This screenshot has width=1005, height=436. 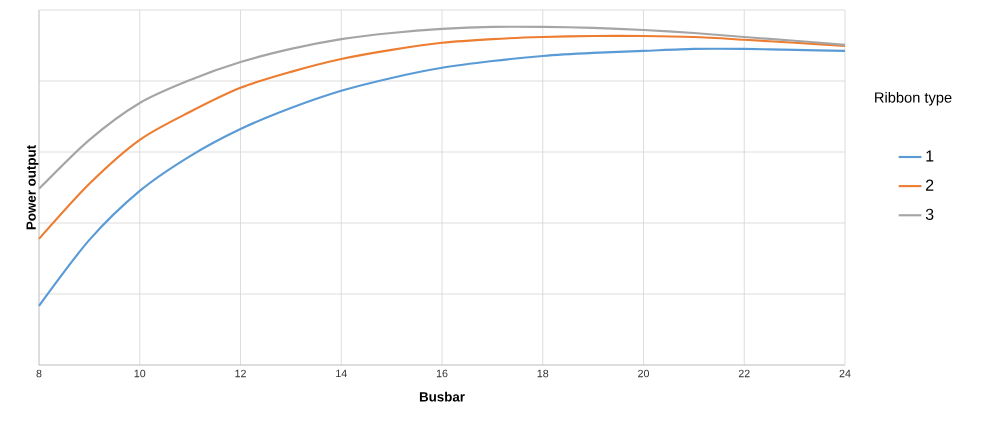 What do you see at coordinates (140, 373) in the screenshot?
I see `x-tick-label: 10` at bounding box center [140, 373].